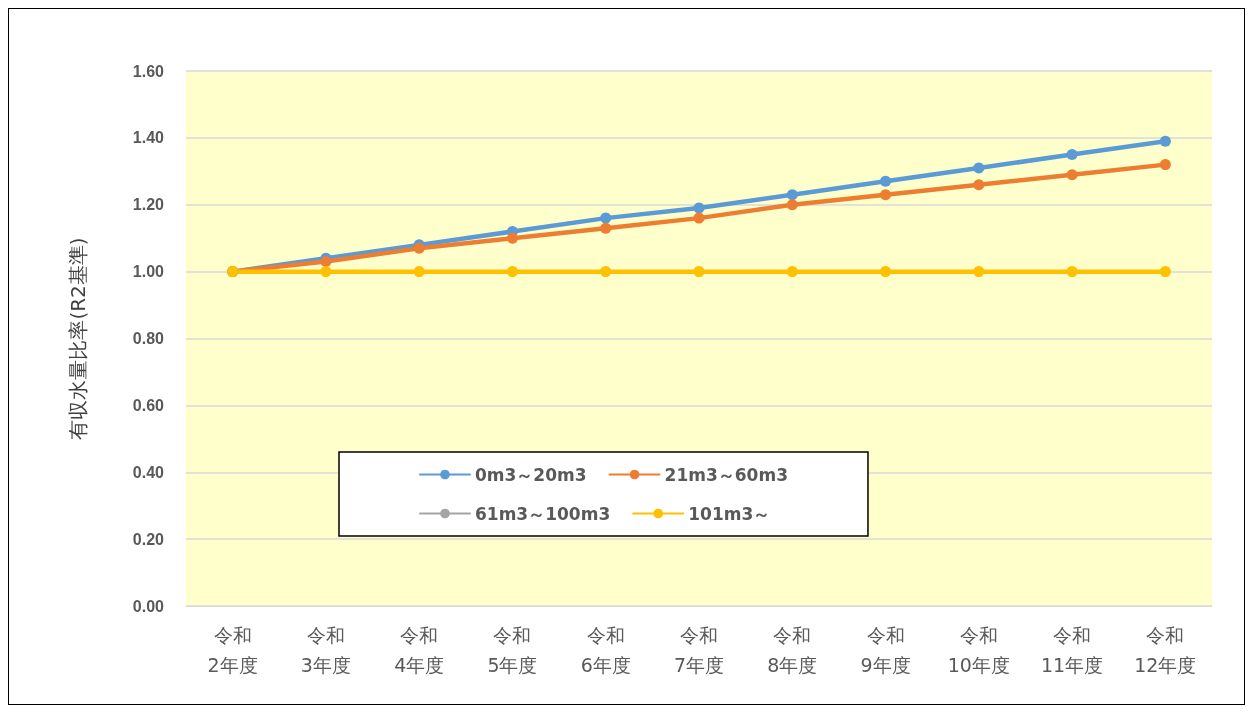 The height and width of the screenshot is (713, 1253). What do you see at coordinates (148, 606) in the screenshot?
I see `y-tick-label: 0.00` at bounding box center [148, 606].